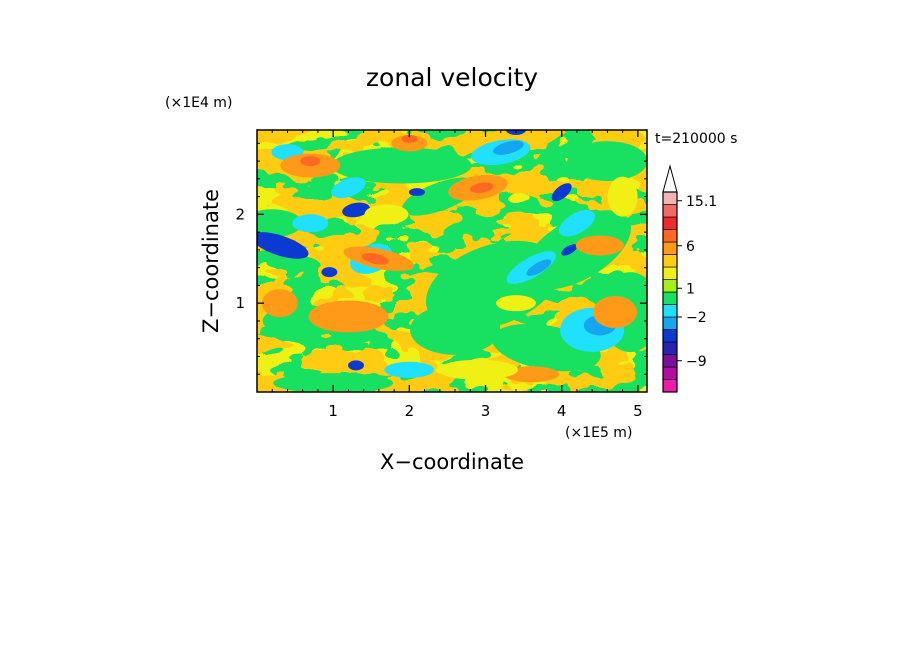 This screenshot has width=904, height=654. Describe the element at coordinates (689, 278) in the screenshot. I see `colorbar: −9 −2 1 6 15.1` at that location.